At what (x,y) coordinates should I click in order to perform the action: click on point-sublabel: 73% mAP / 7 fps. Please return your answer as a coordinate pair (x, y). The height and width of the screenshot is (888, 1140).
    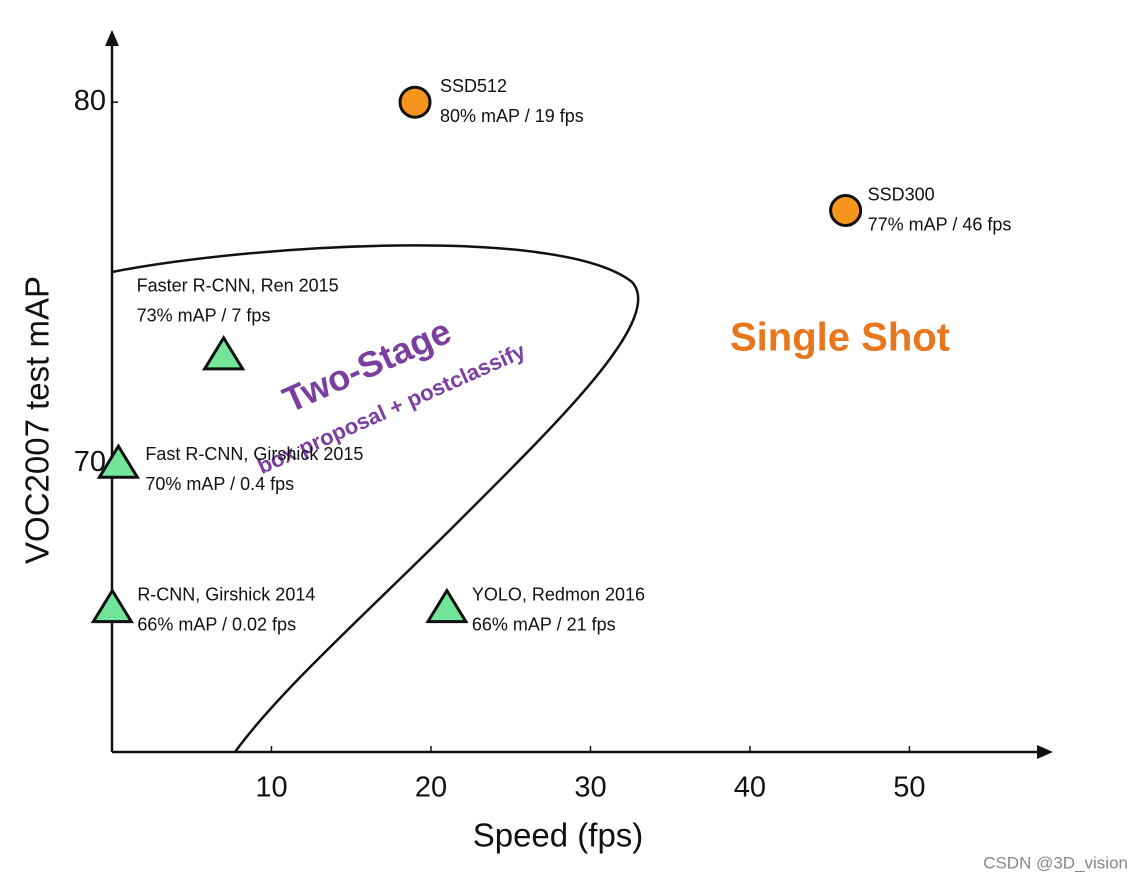
    Looking at the image, I should click on (204, 316).